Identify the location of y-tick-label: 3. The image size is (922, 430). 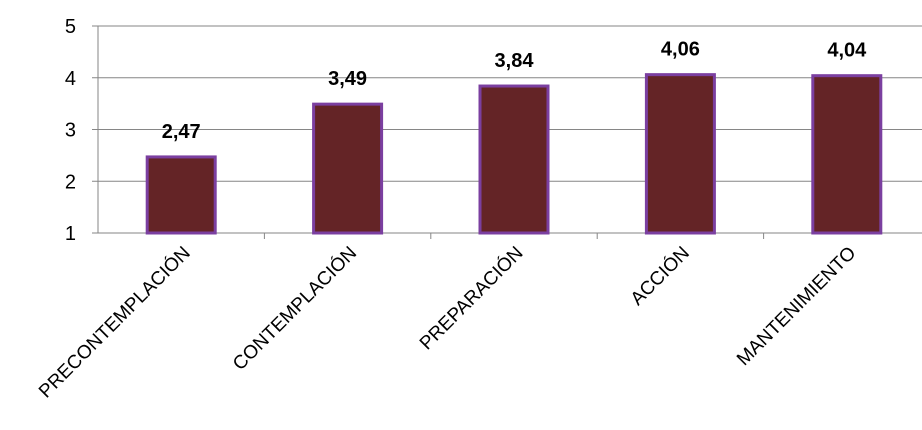
(70, 131).